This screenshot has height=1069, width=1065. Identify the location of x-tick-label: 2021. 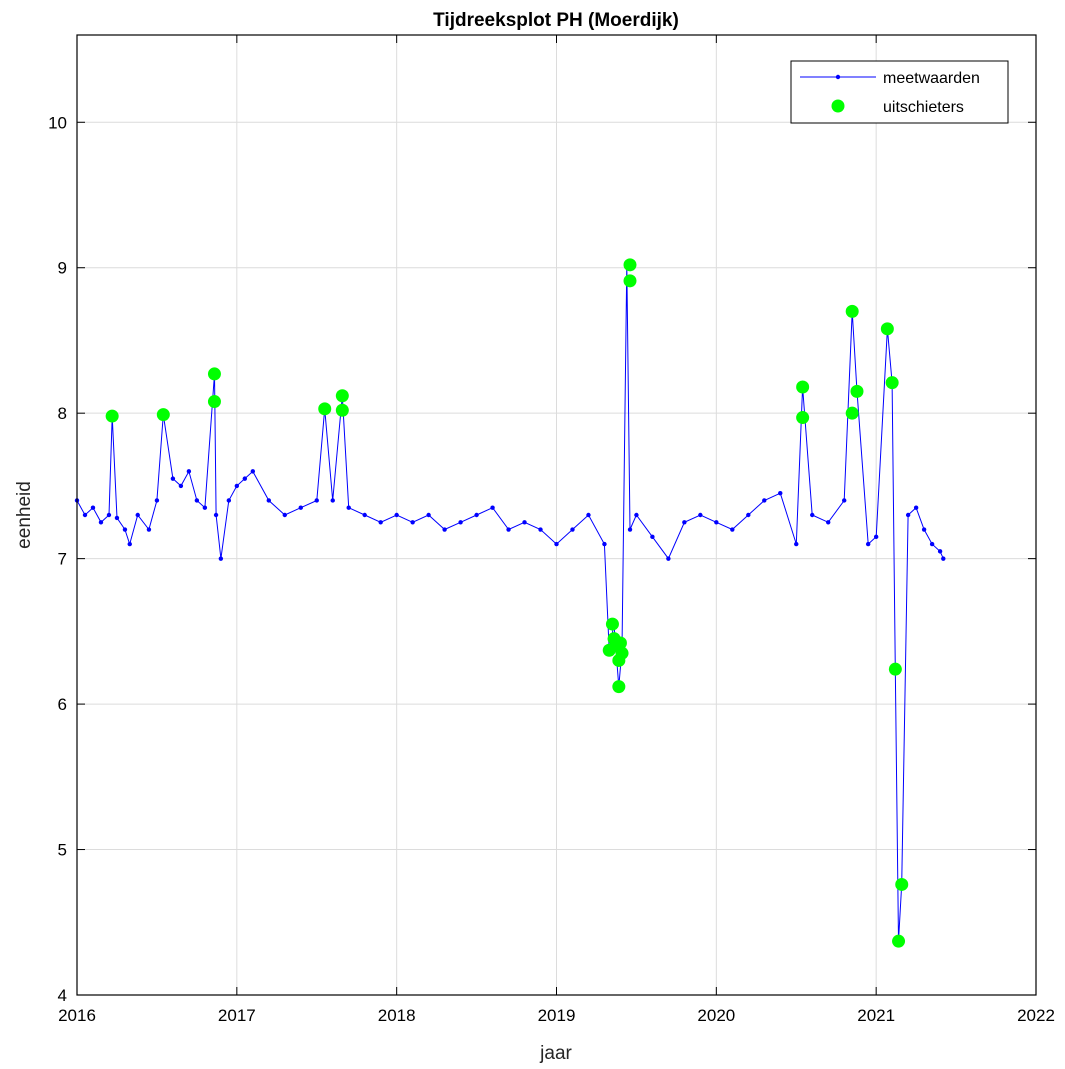
(876, 1015).